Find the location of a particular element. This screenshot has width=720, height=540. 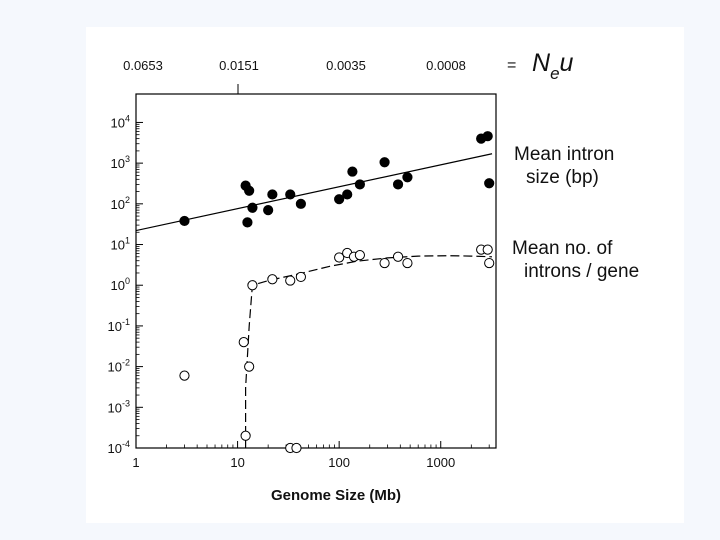

x-tick-label: 1000 is located at coordinates (440, 462).